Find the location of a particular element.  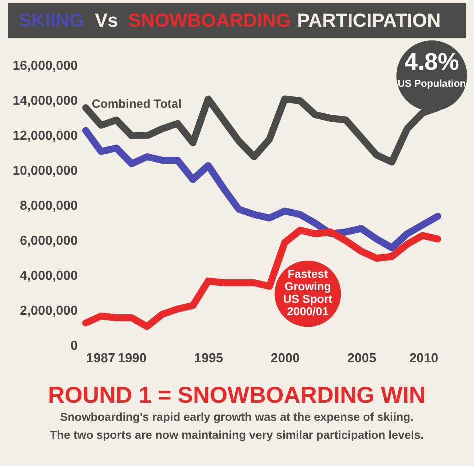

y-tick-label: 10,000,000 is located at coordinates (45, 170).